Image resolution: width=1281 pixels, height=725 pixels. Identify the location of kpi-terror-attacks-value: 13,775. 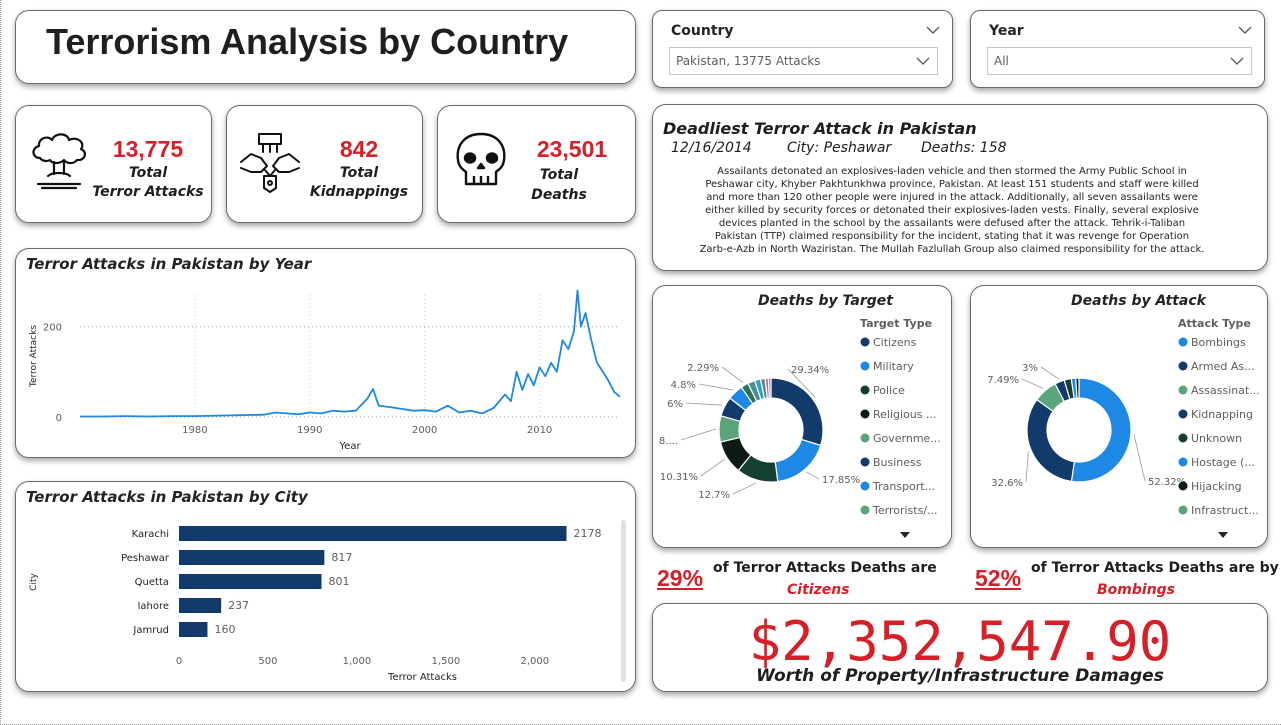
(148, 149).